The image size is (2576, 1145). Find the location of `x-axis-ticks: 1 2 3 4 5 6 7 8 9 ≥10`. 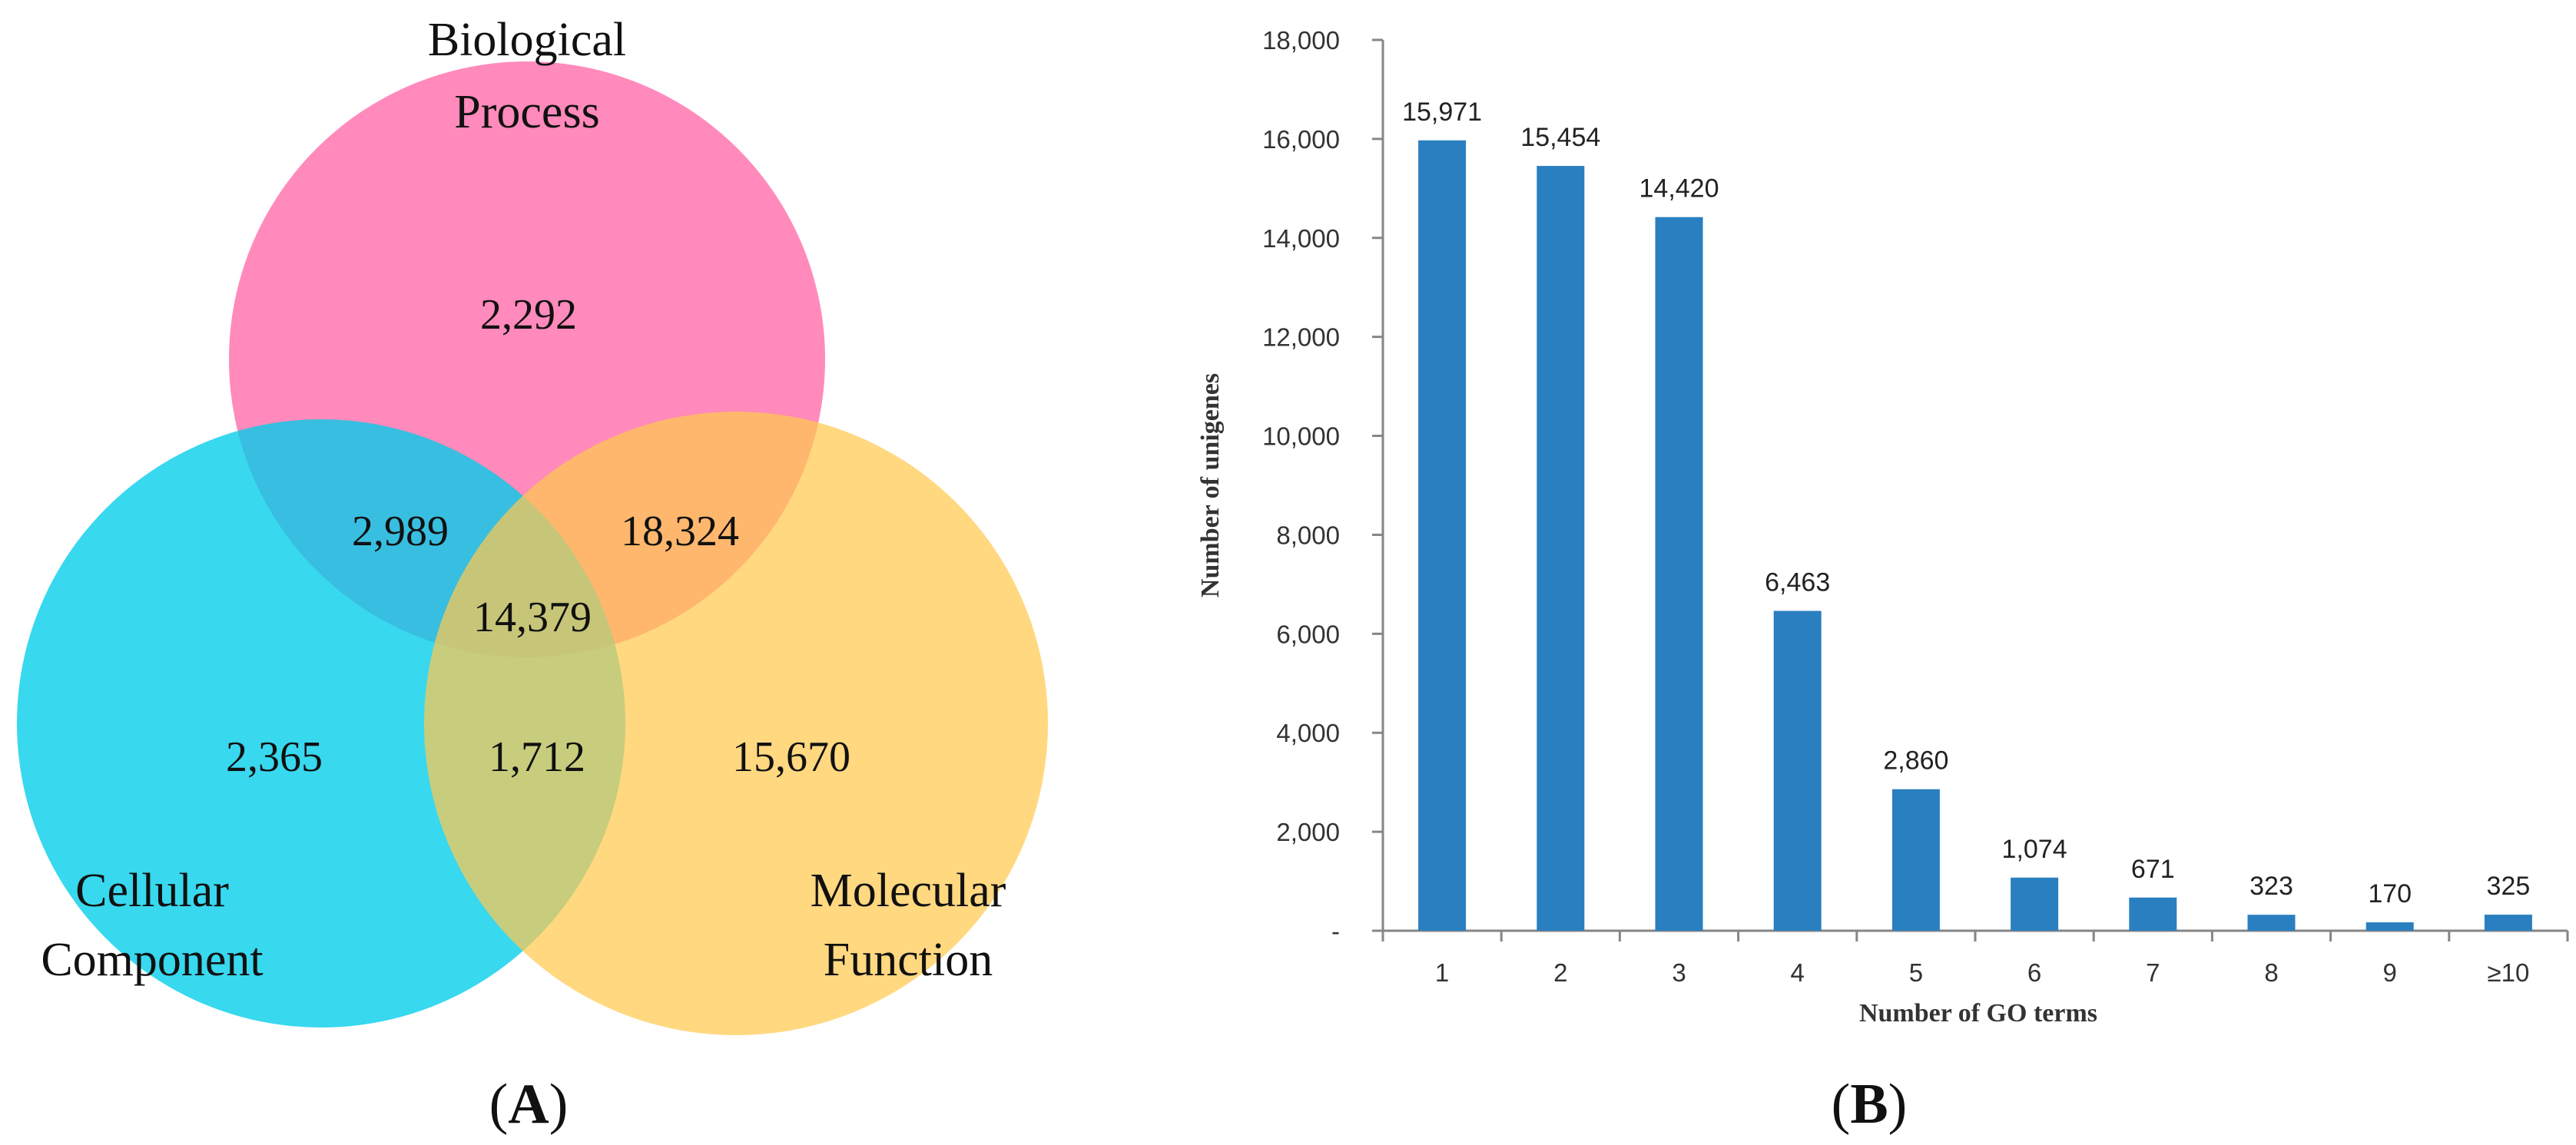

x-axis-ticks: 1 2 3 4 5 6 7 8 9 ≥10 is located at coordinates (1975, 959).